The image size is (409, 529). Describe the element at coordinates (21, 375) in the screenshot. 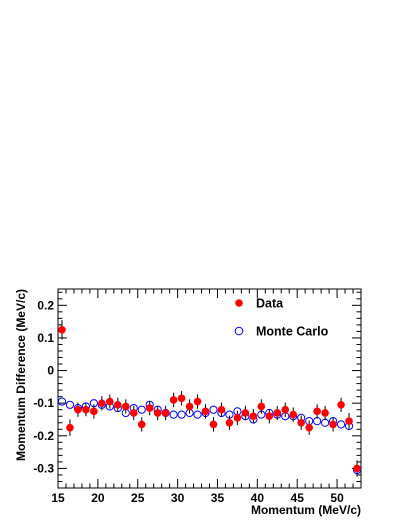

I see `y-axis-title: Momentum Difference (MeV/c)` at that location.